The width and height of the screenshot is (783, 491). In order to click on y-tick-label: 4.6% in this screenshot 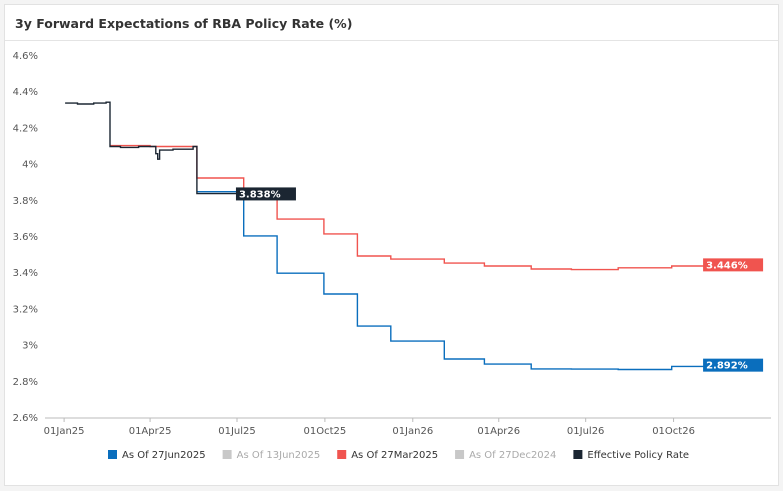, I will do `click(25, 56)`.